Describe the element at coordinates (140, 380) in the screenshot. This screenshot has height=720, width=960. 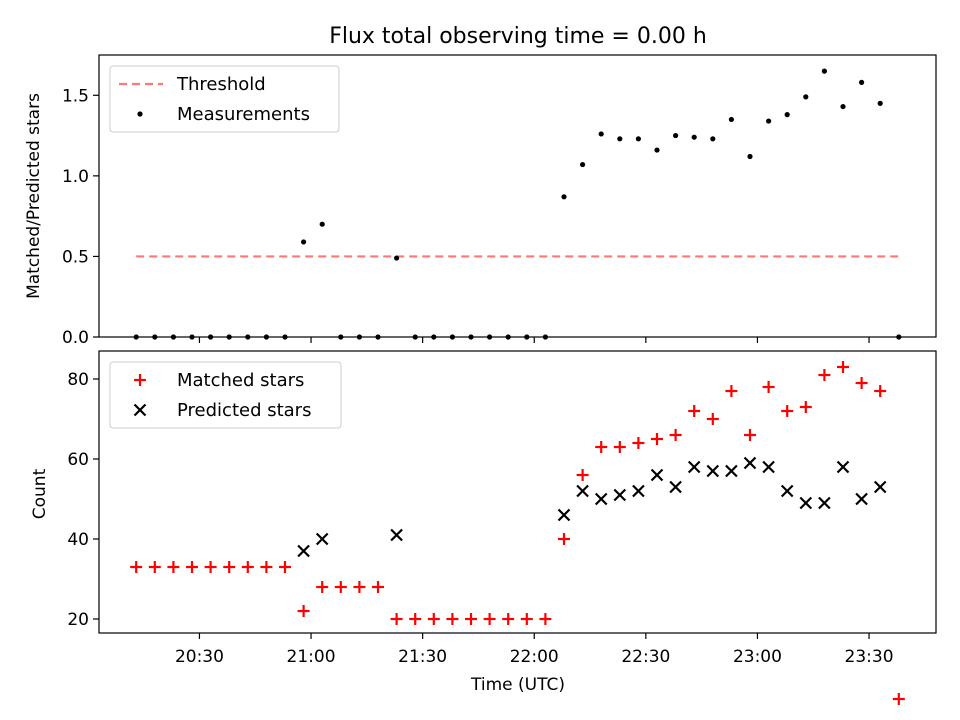
I see `legend-matched-swatch` at that location.